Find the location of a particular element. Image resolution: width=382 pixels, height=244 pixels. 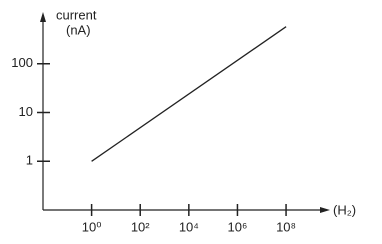

x-tick-label: 10⁰ is located at coordinates (92, 226).